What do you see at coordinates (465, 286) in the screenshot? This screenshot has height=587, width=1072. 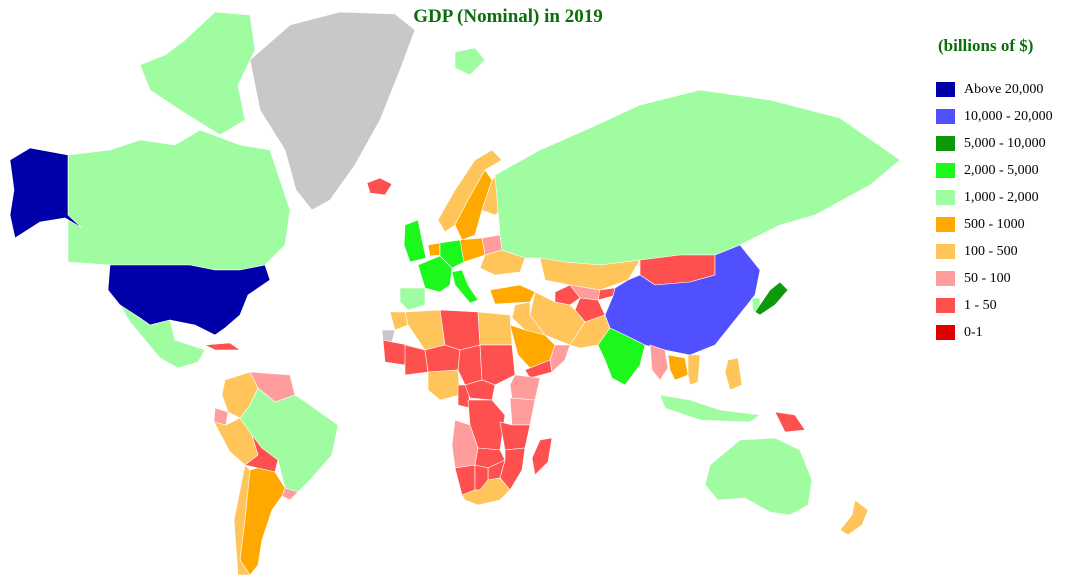 I see `map-region-italy` at bounding box center [465, 286].